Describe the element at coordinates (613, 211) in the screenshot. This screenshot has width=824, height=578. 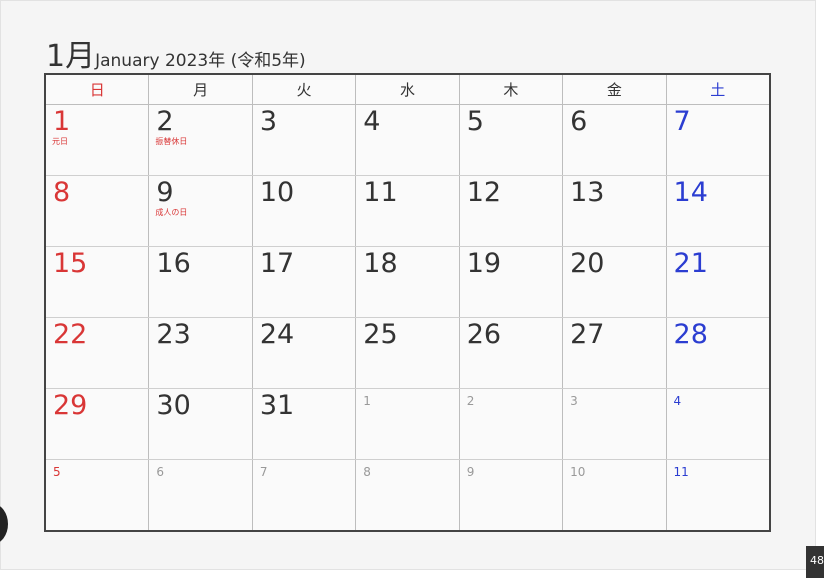
I see `day-cell: 13` at that location.